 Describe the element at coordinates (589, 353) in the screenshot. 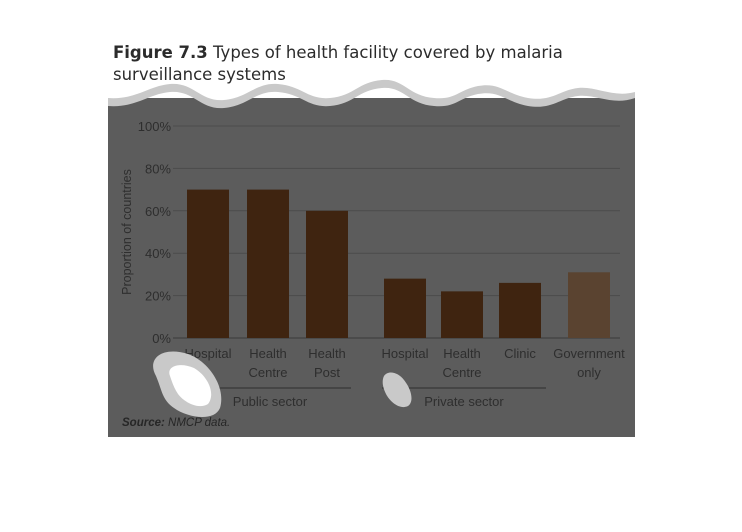

I see `x-category-label: Government` at that location.